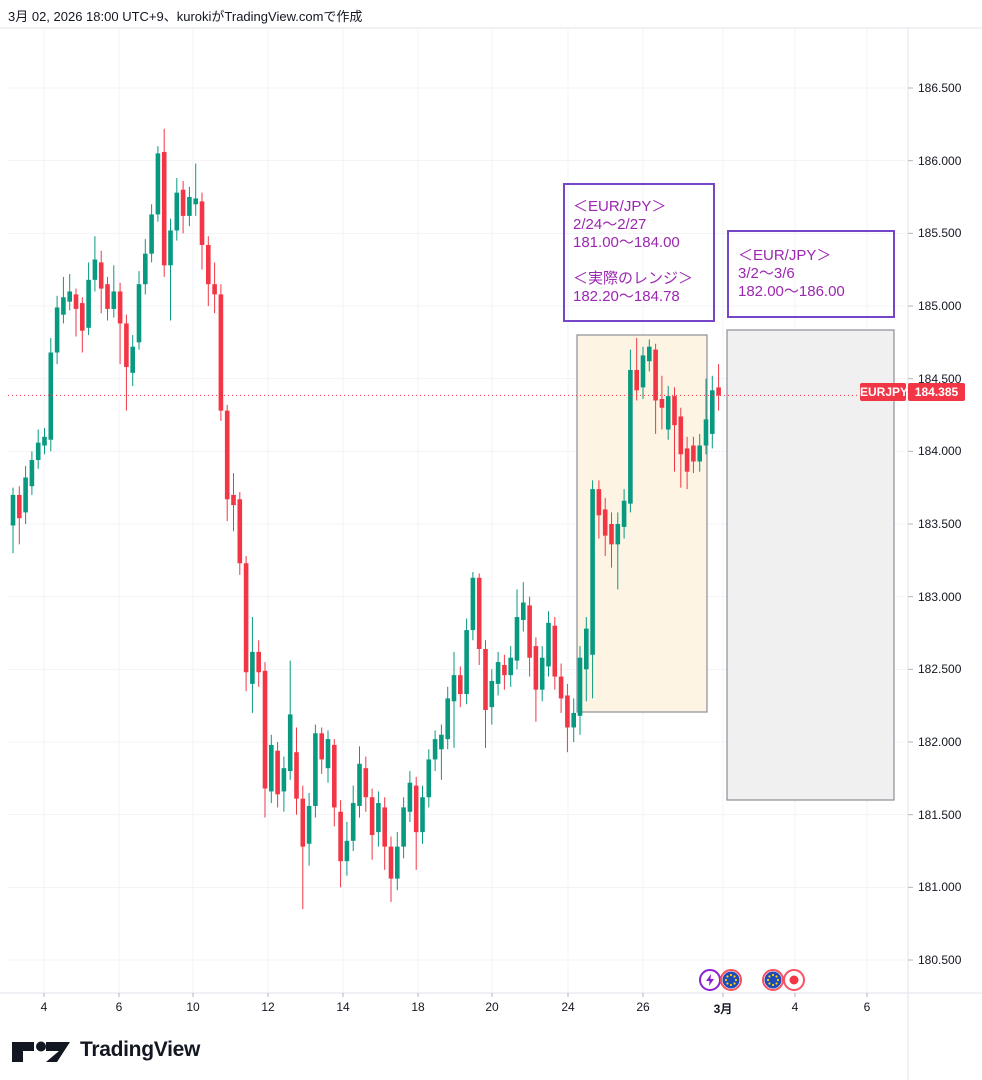  I want to click on time-tick-label: 20, so click(492, 1007).